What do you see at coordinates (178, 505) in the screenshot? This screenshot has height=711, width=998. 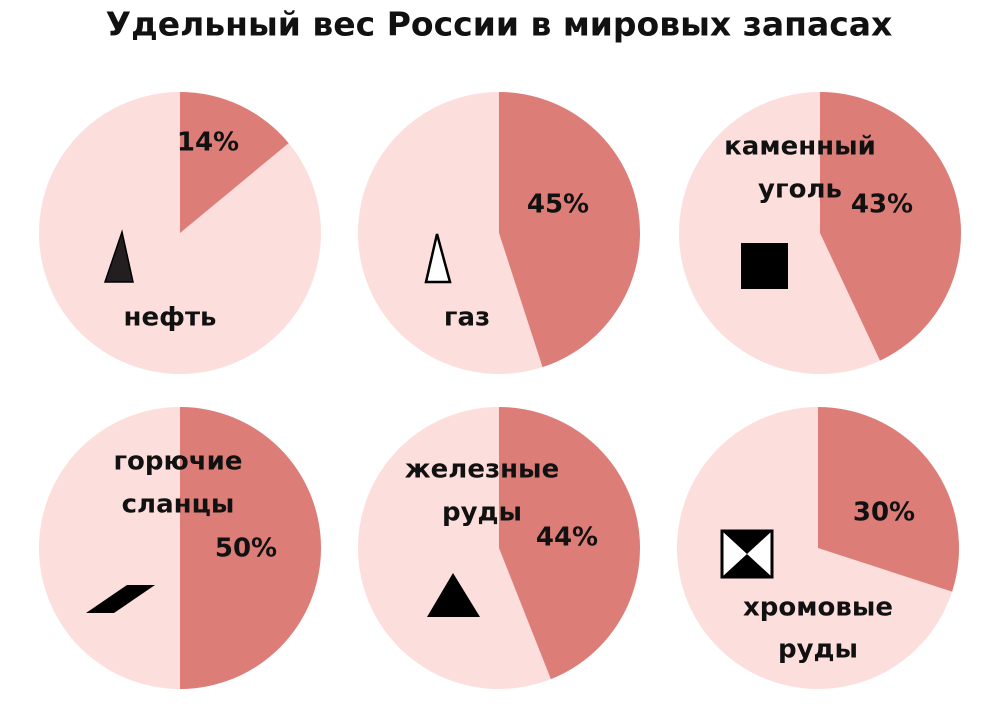 I see `pie-name: сланцы` at bounding box center [178, 505].